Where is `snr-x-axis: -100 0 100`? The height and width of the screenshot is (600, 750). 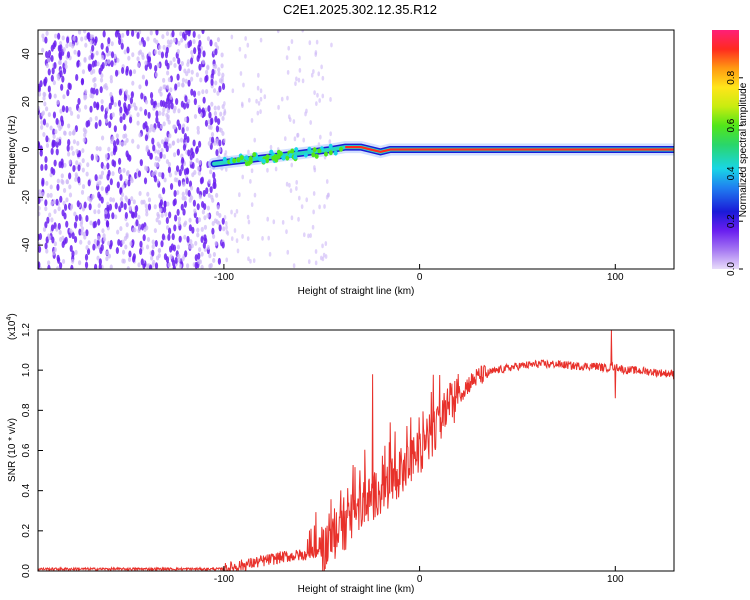
snr-x-axis: -100 0 100 is located at coordinates (419, 575).